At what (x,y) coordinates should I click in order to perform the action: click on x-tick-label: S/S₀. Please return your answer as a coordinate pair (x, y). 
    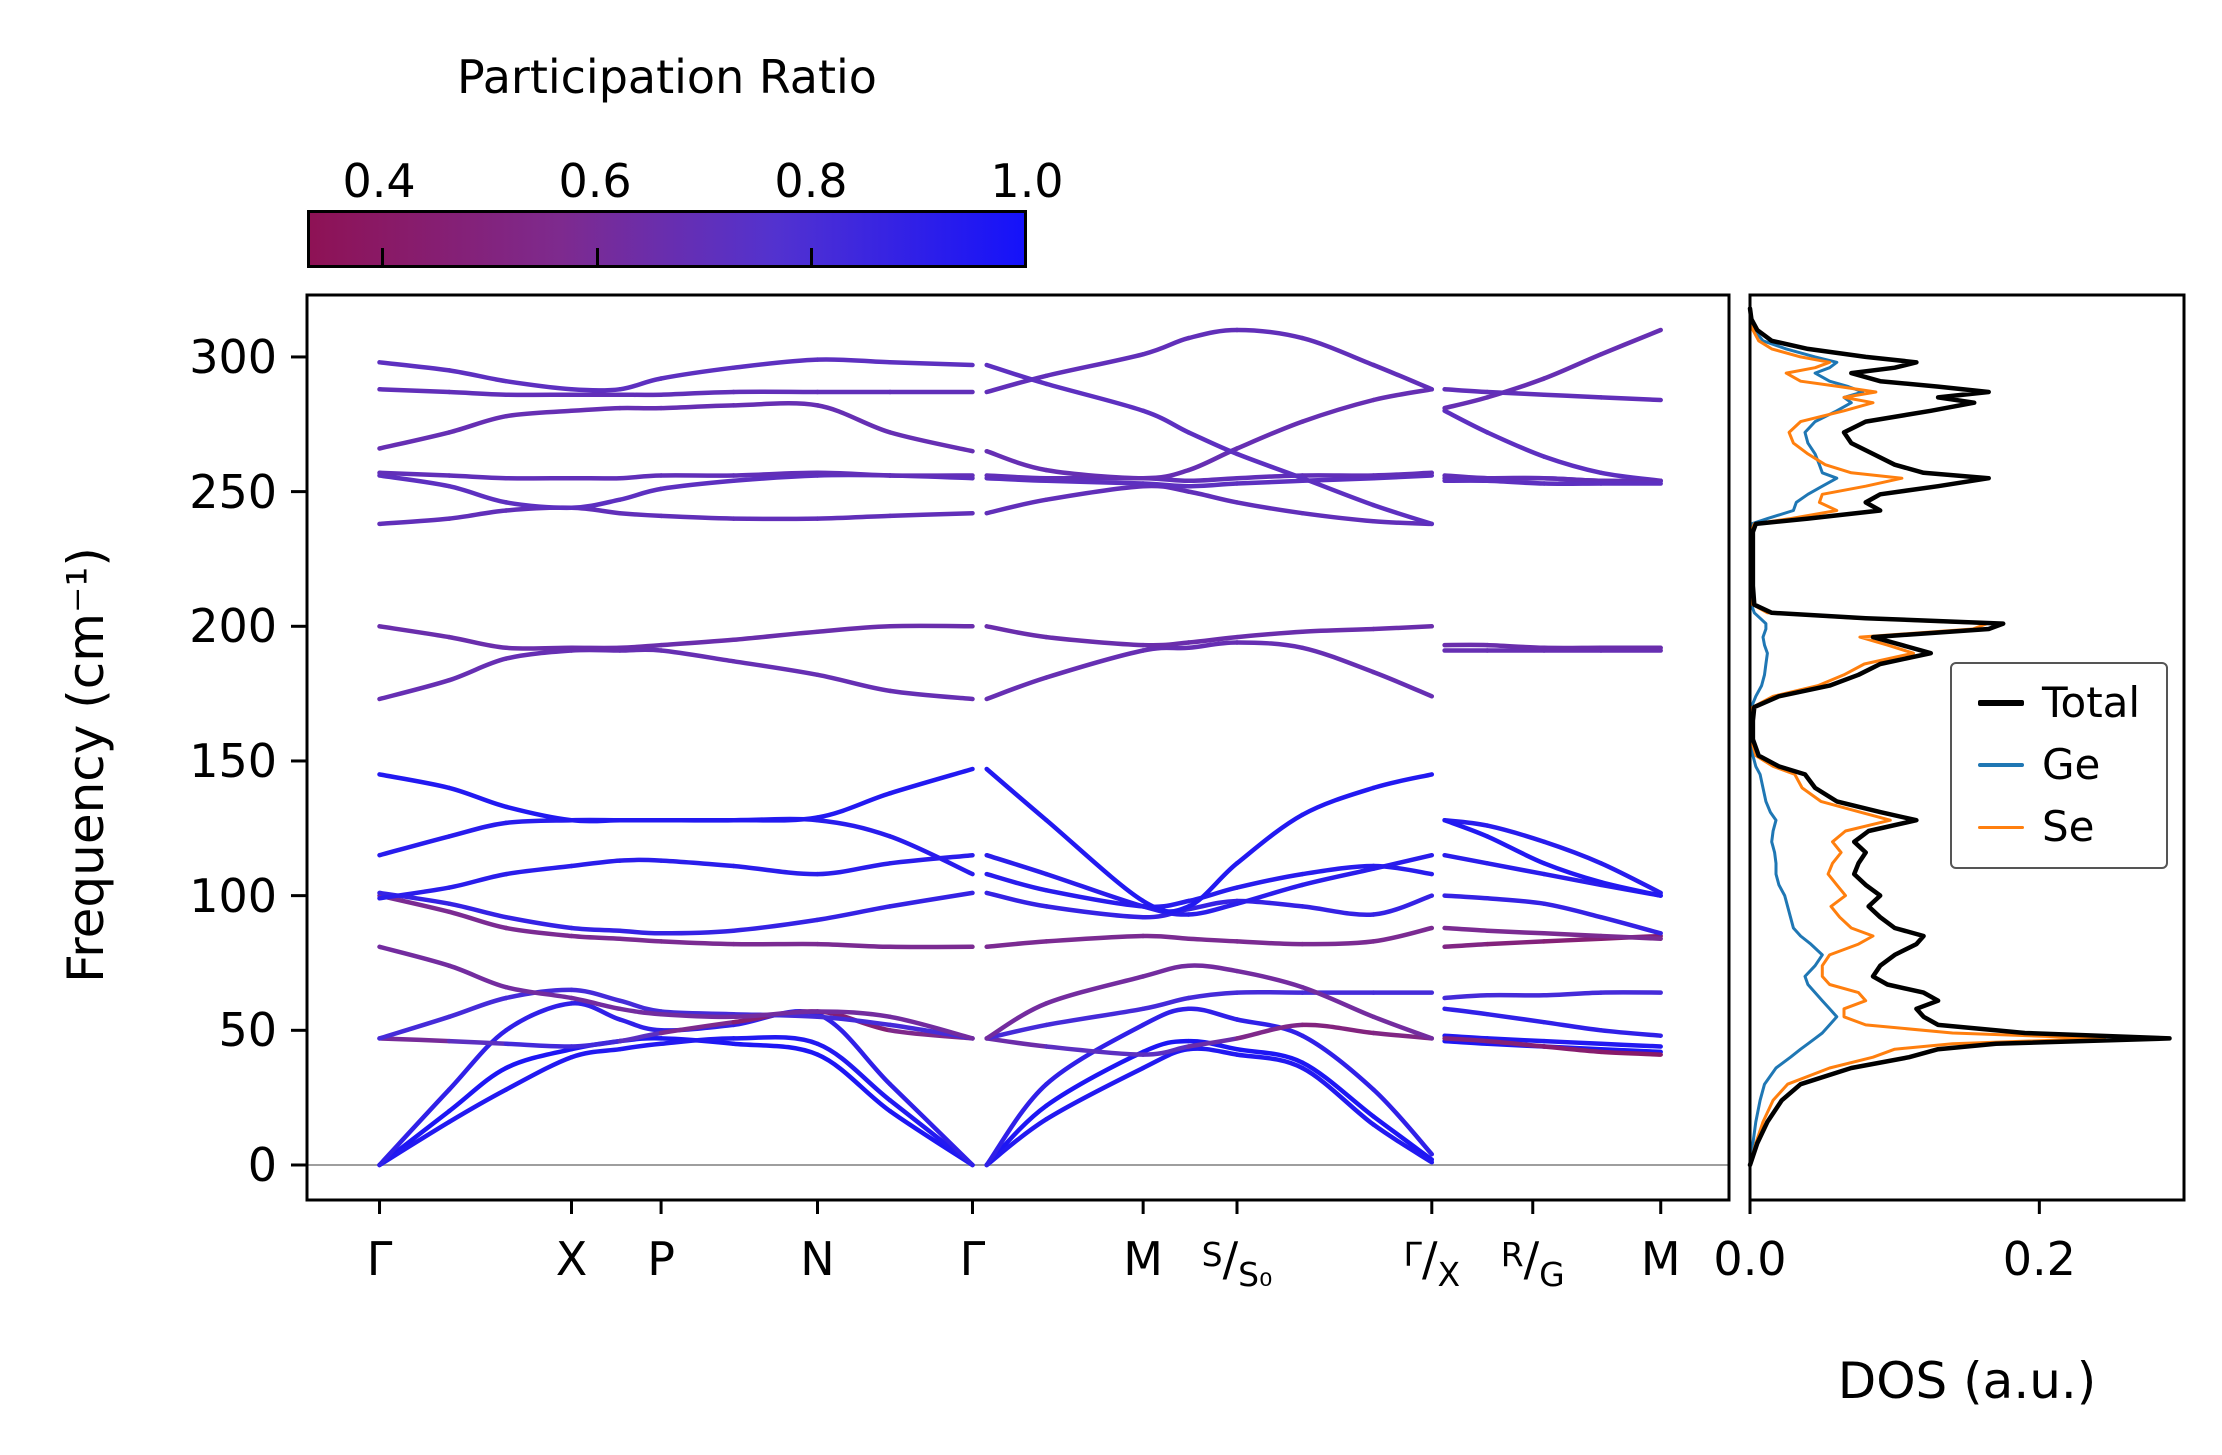
    Looking at the image, I should click on (1237, 1263).